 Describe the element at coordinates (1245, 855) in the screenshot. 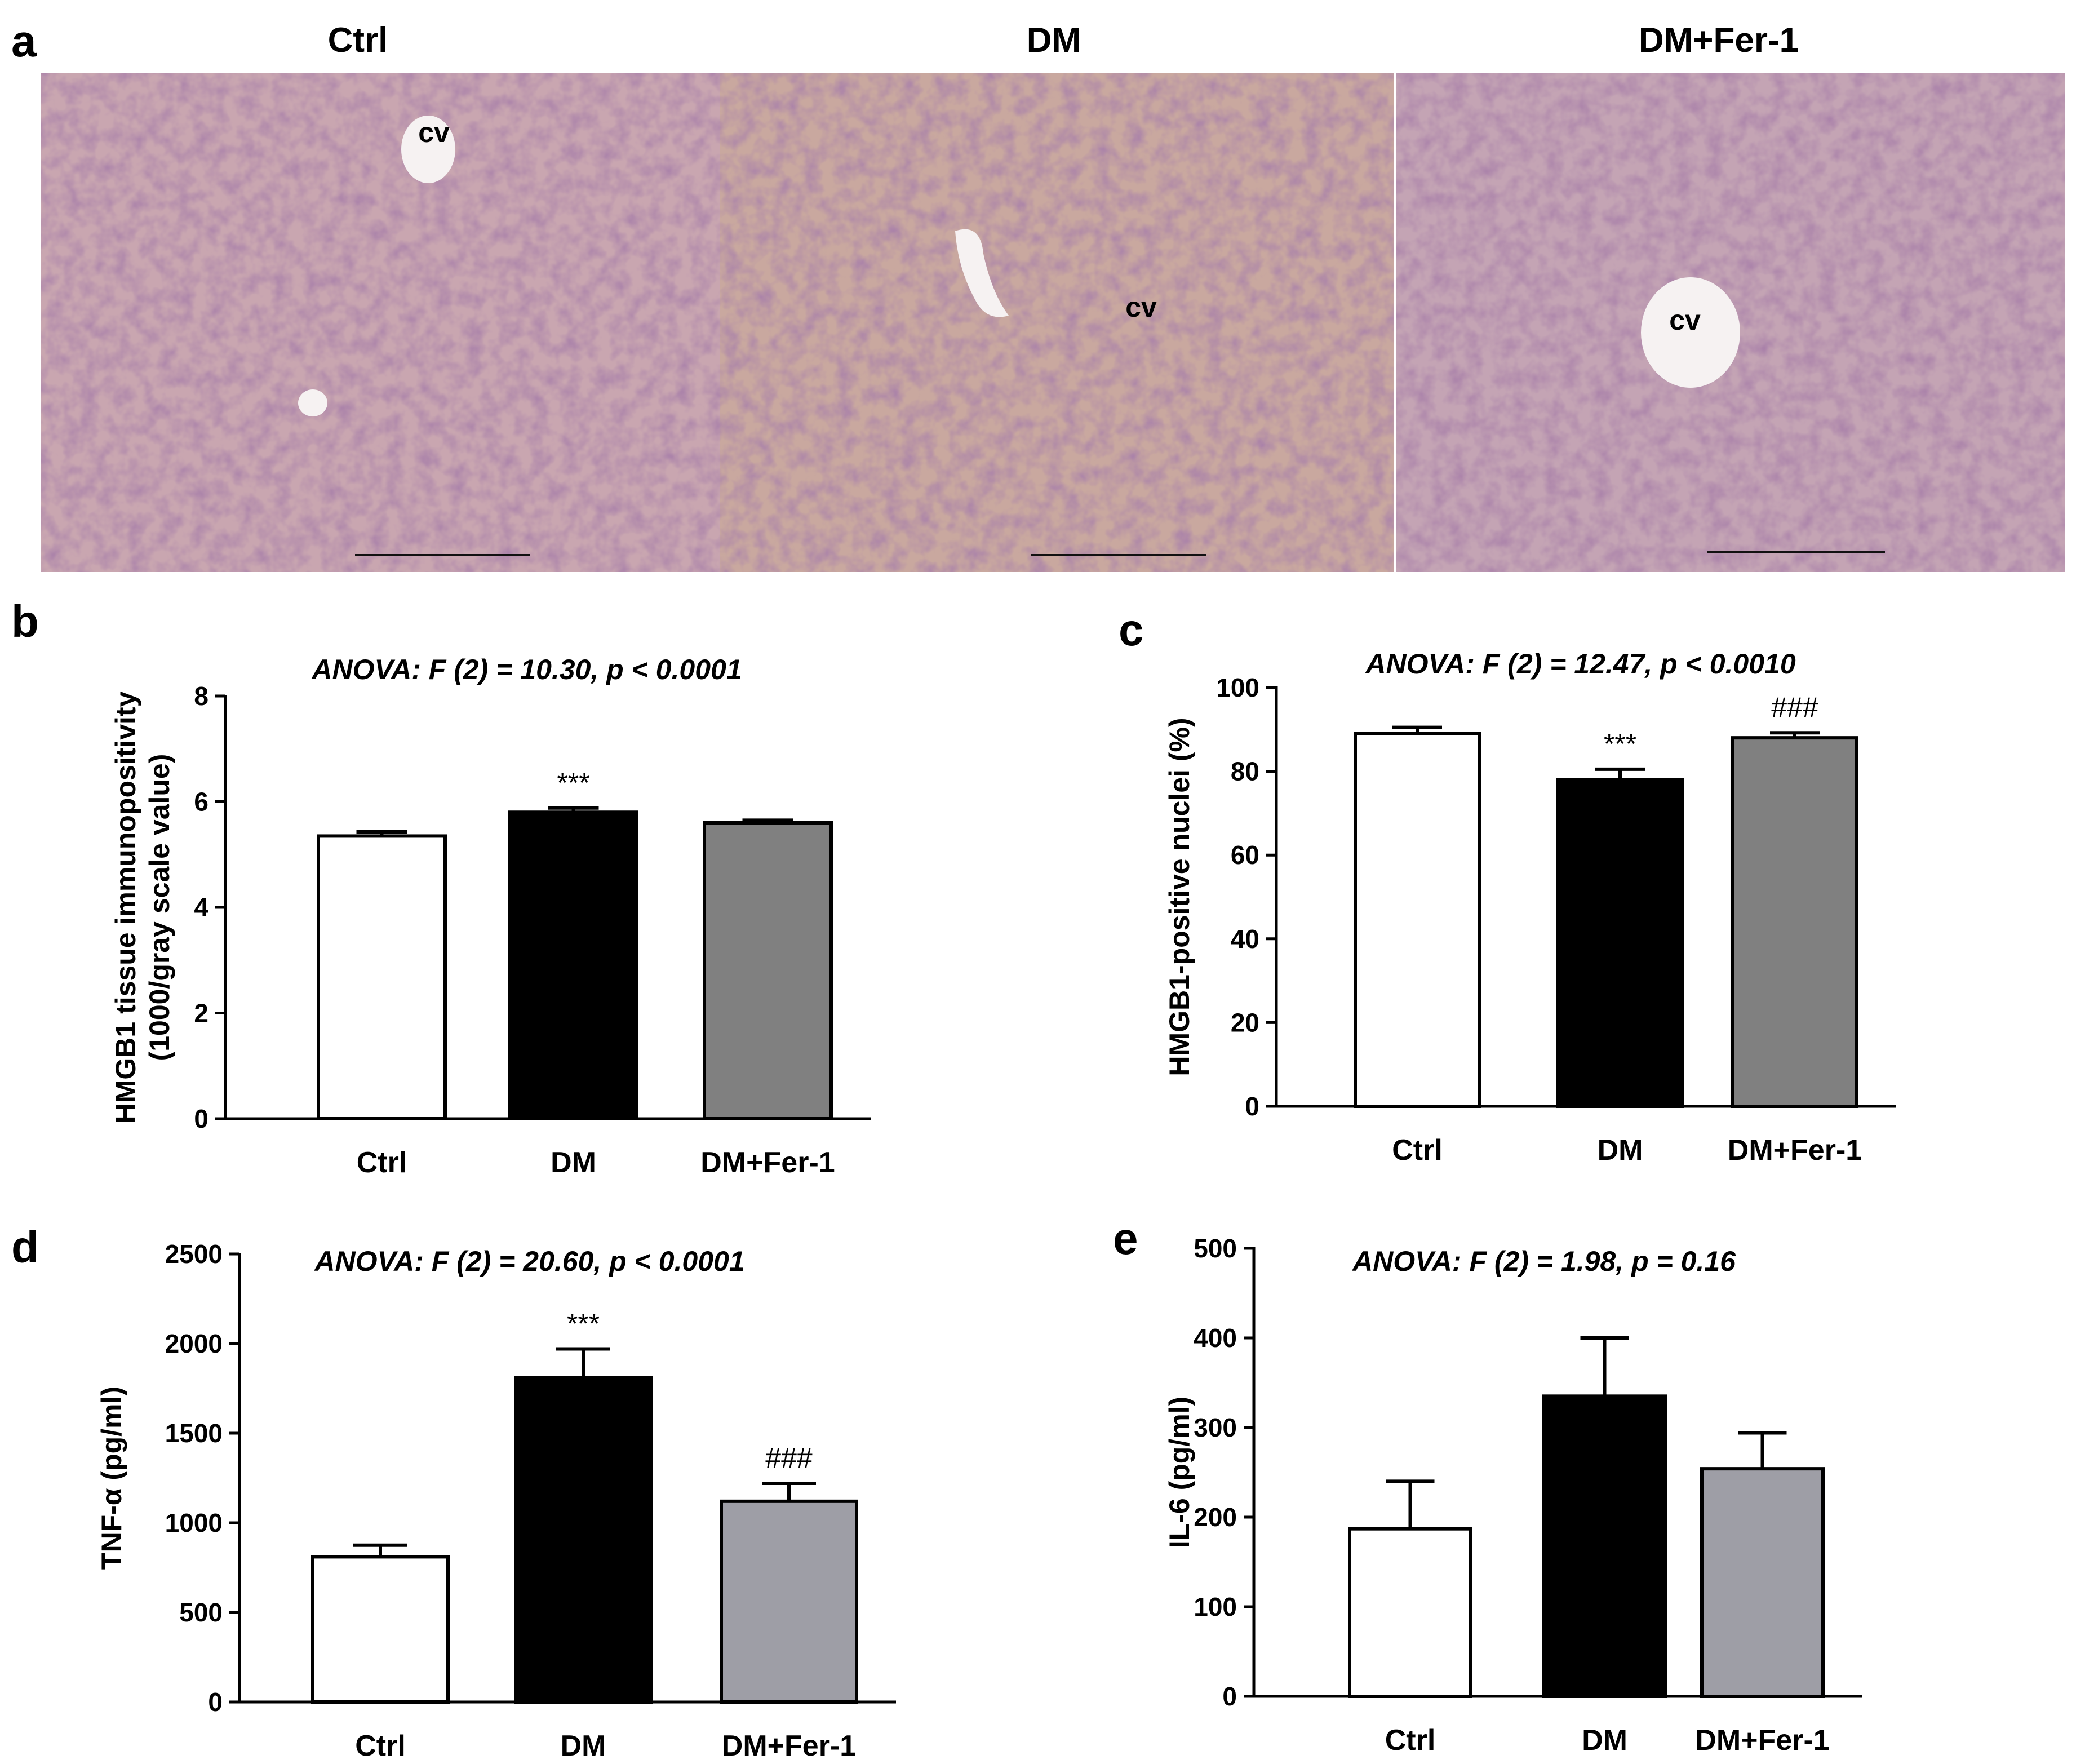

I see `y-tick-label: 60` at that location.